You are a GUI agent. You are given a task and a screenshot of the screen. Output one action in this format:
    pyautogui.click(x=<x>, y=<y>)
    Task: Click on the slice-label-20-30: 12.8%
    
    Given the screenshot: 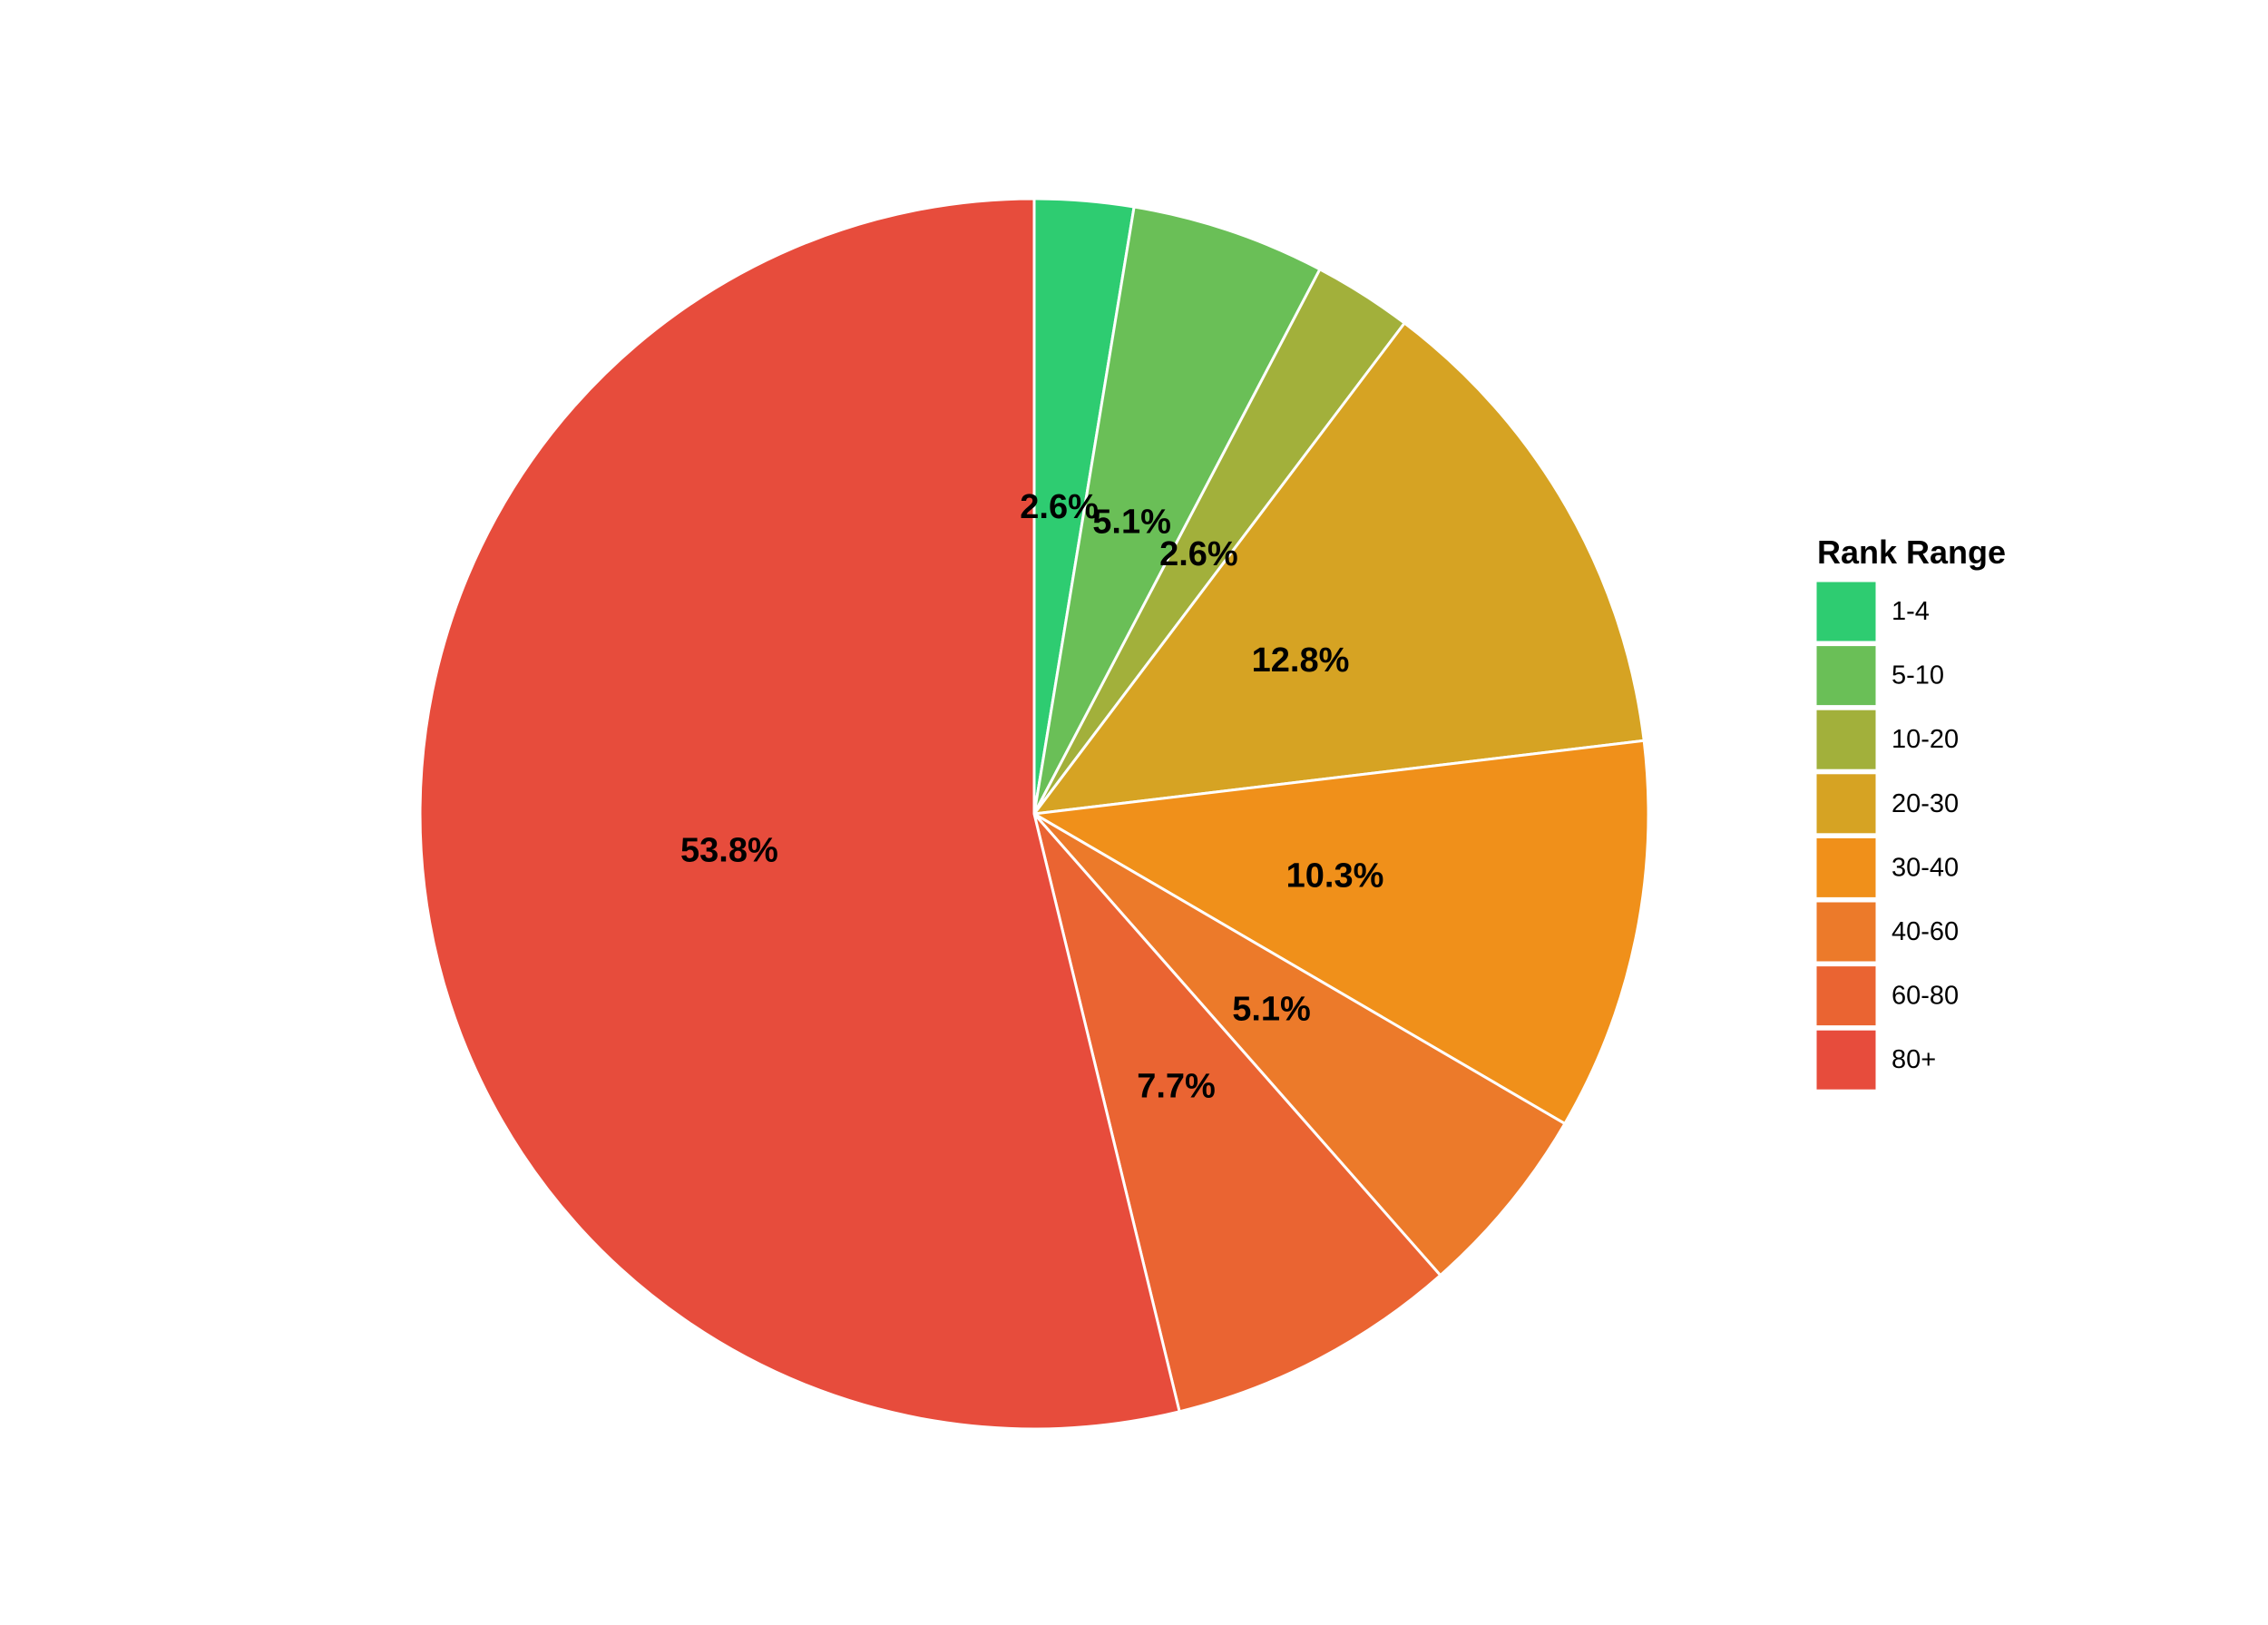 What is the action you would take?
    pyautogui.click(x=1301, y=660)
    